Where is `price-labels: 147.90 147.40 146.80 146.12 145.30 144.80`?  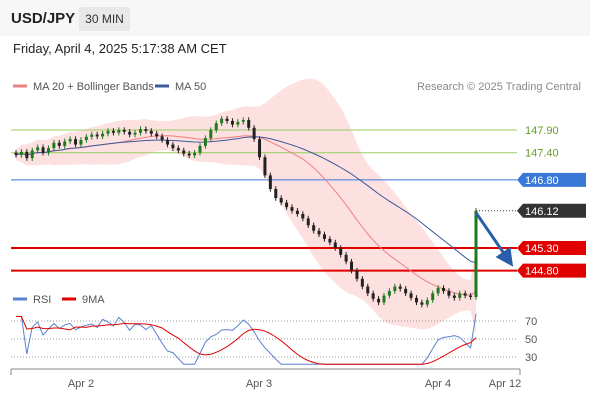
price-labels: 147.90 147.40 146.80 146.12 145.30 144.80 is located at coordinates (551, 201).